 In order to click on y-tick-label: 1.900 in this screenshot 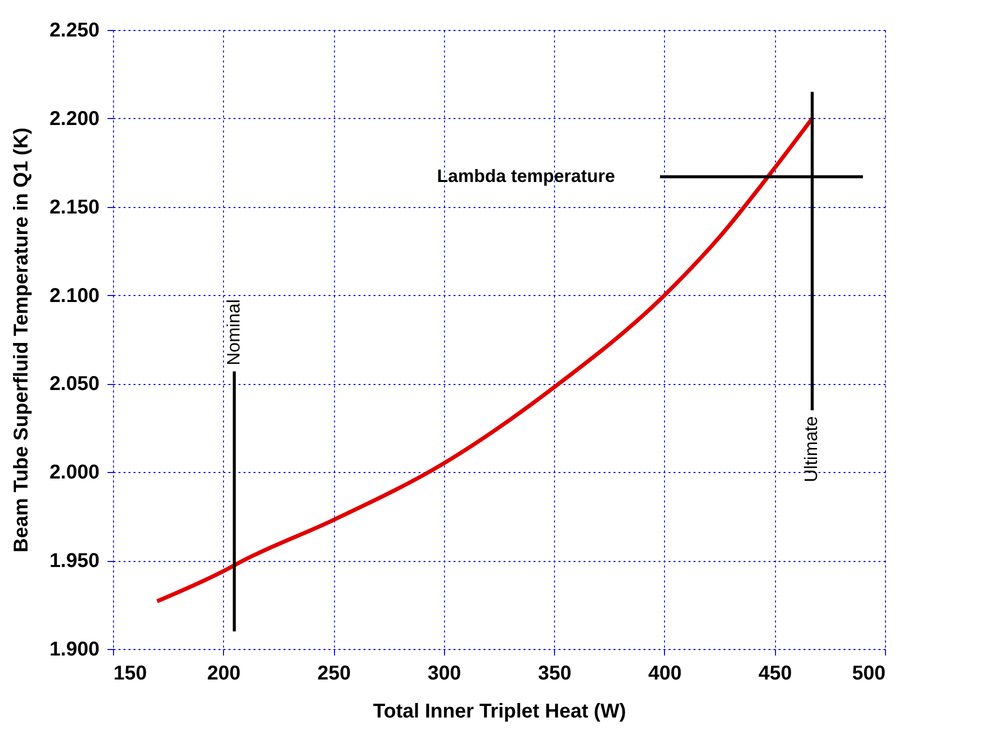, I will do `click(74, 649)`.